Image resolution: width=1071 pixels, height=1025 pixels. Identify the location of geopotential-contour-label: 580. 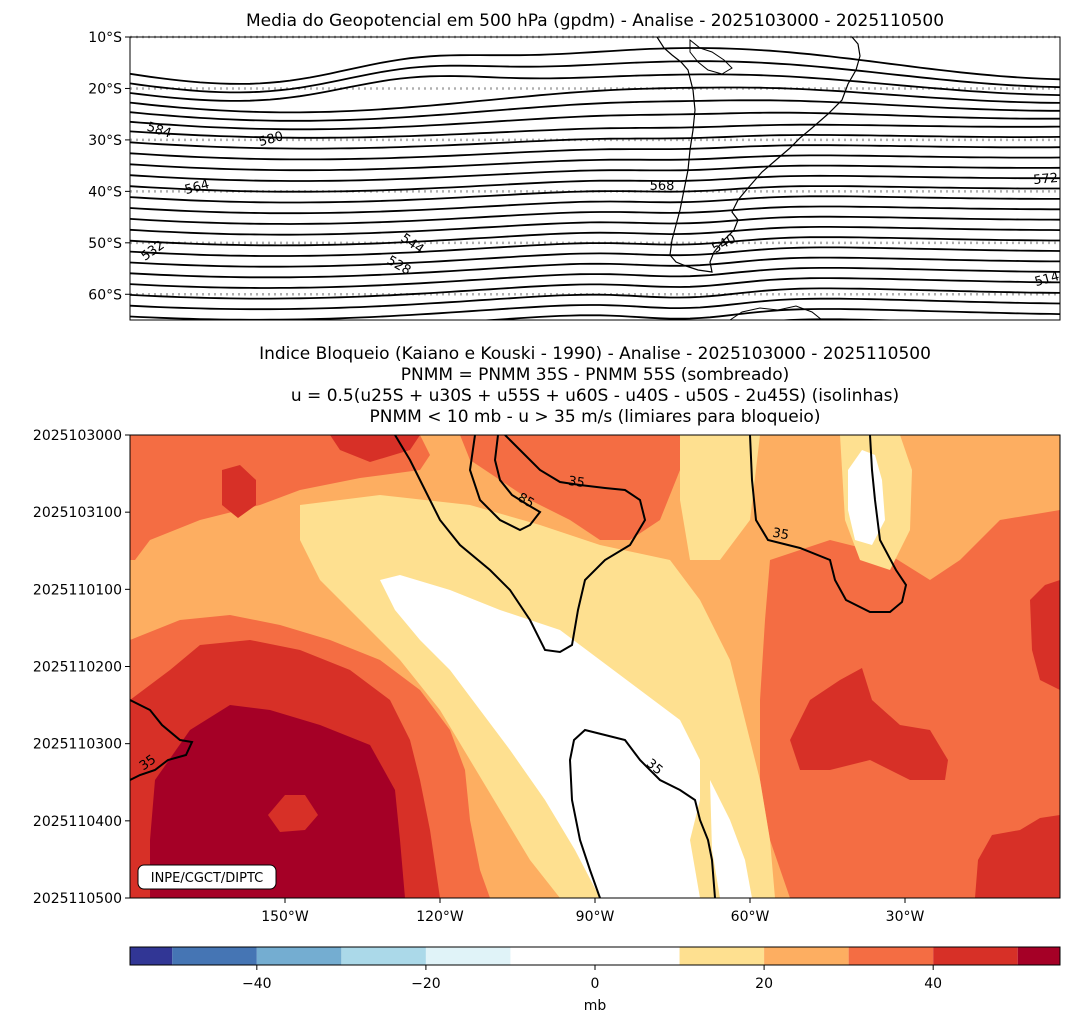
(271, 139).